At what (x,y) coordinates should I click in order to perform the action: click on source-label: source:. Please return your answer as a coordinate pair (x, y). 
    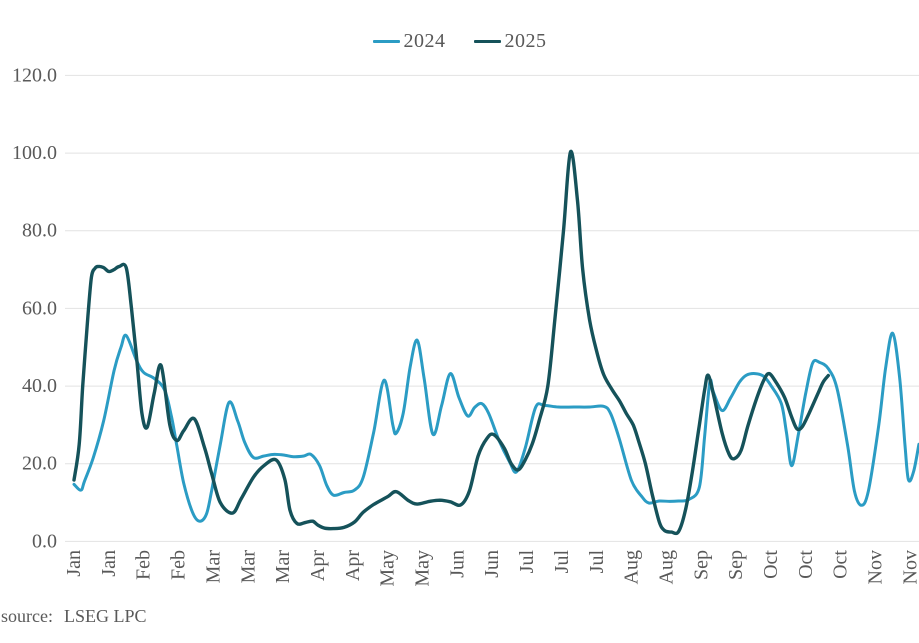
    Looking at the image, I should click on (27, 616).